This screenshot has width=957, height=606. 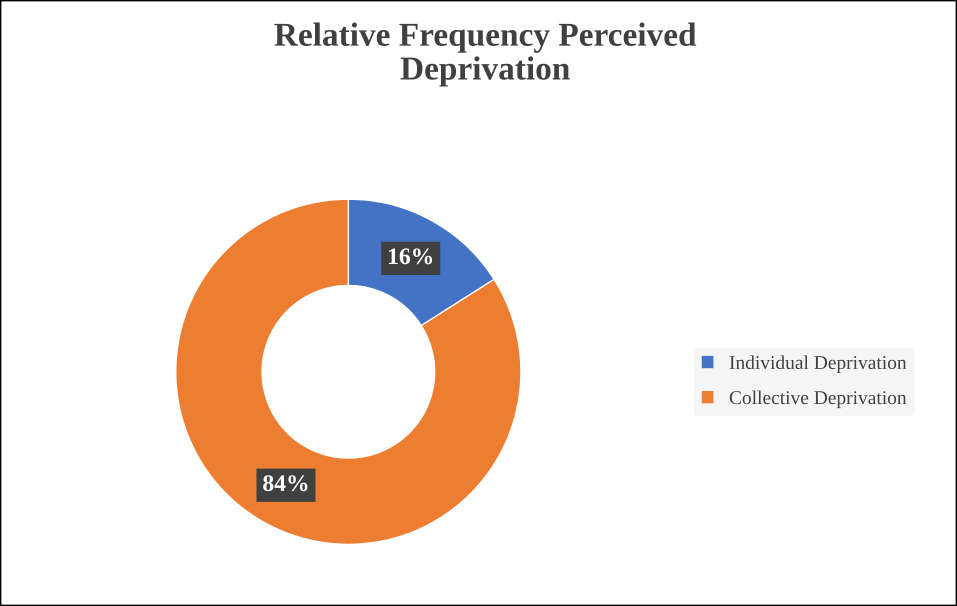 I want to click on chart-title: Relative Frequency Perceived Deprivation, so click(x=485, y=54).